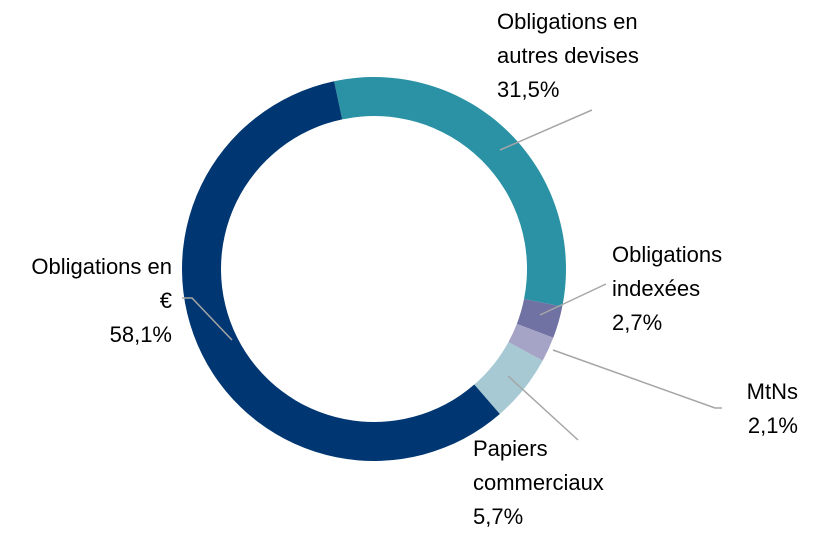 The width and height of the screenshot is (828, 534). What do you see at coordinates (498, 516) in the screenshot?
I see `value-label: 5,7%` at bounding box center [498, 516].